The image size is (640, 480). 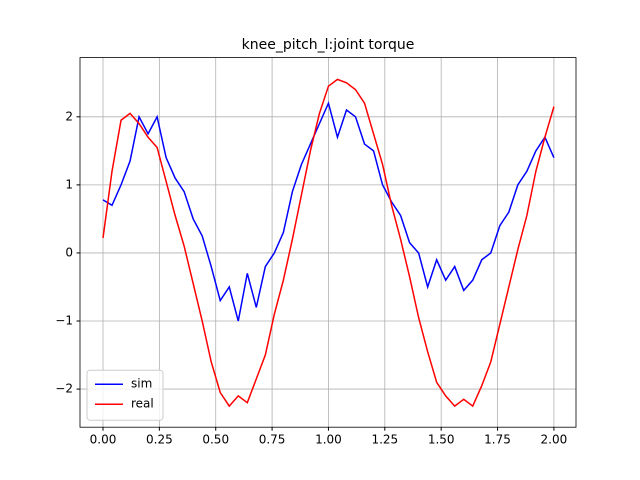 I want to click on chart-title: knee_pitch_l:joint torque, so click(x=328, y=45).